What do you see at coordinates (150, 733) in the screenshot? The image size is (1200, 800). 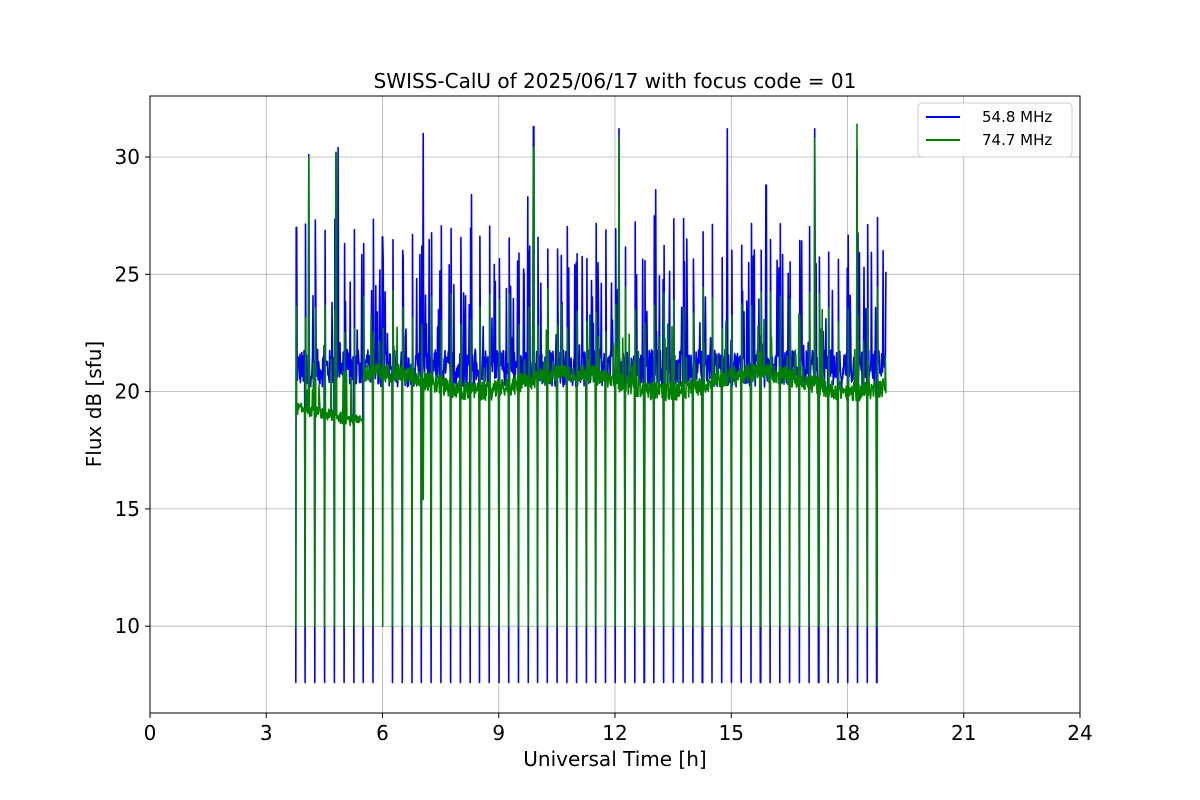 I see `x-tick-label: 0` at bounding box center [150, 733].